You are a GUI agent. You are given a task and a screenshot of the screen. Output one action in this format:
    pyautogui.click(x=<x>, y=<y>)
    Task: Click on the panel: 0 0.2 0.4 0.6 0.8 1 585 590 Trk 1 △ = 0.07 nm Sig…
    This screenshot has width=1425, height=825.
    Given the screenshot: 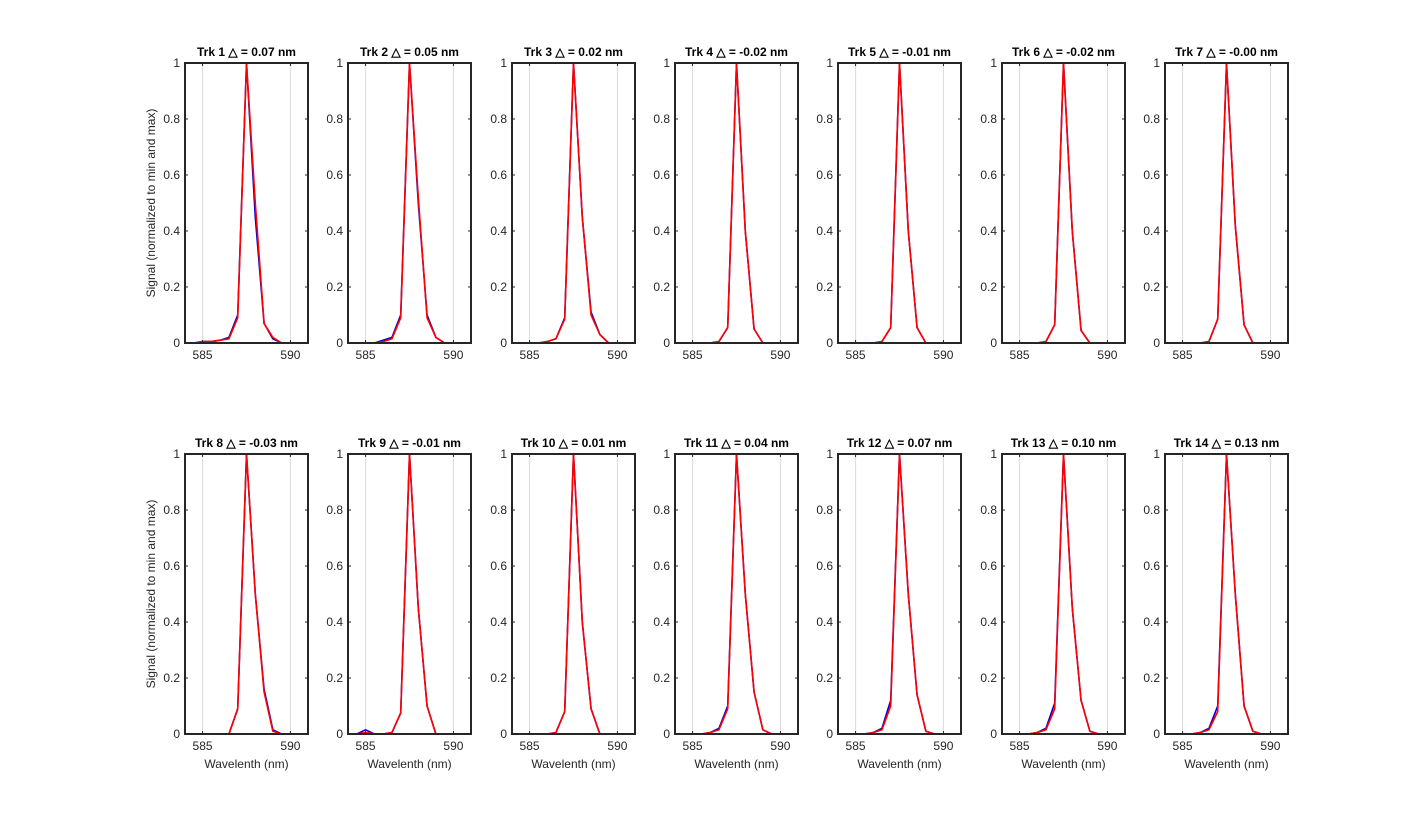 What is the action you would take?
    pyautogui.click(x=226, y=203)
    